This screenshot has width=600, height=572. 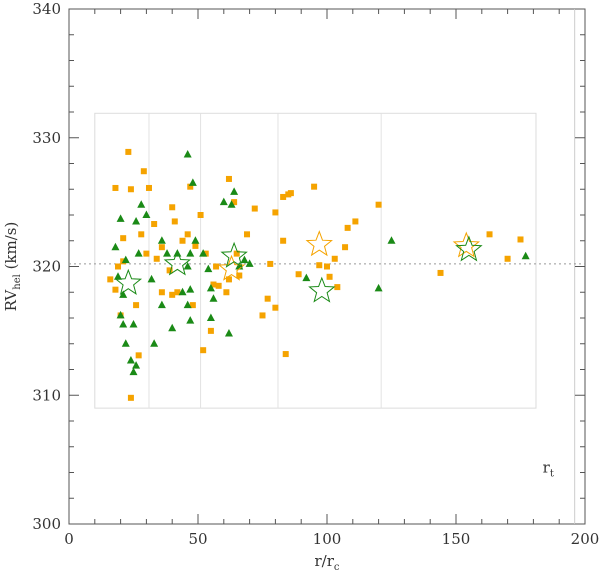 I want to click on y-tick-label: 320, so click(x=46, y=267).